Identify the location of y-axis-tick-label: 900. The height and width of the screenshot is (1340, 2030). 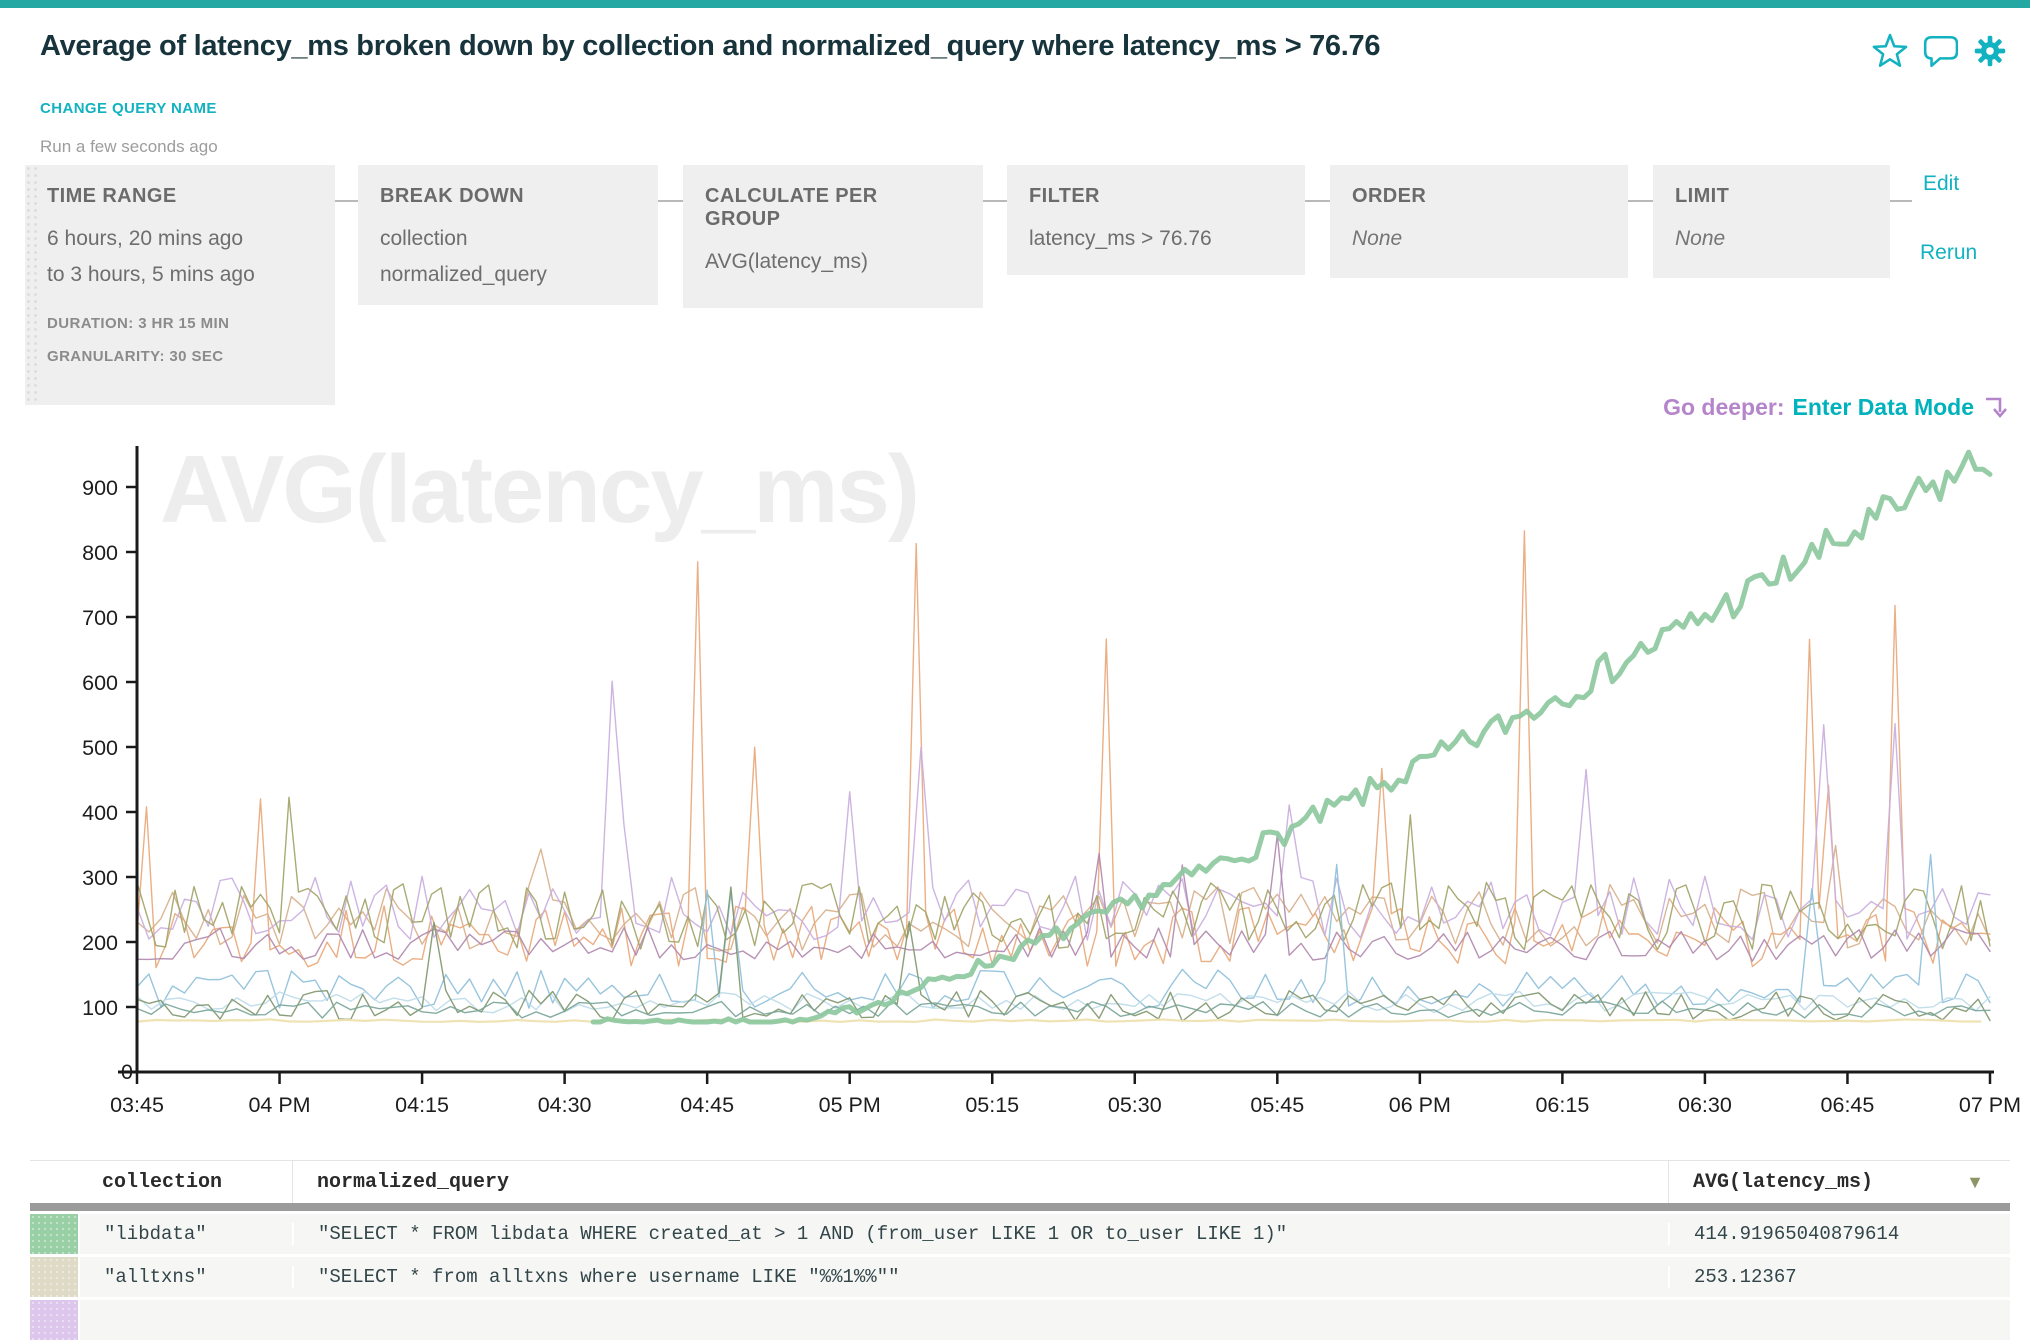
(100, 488).